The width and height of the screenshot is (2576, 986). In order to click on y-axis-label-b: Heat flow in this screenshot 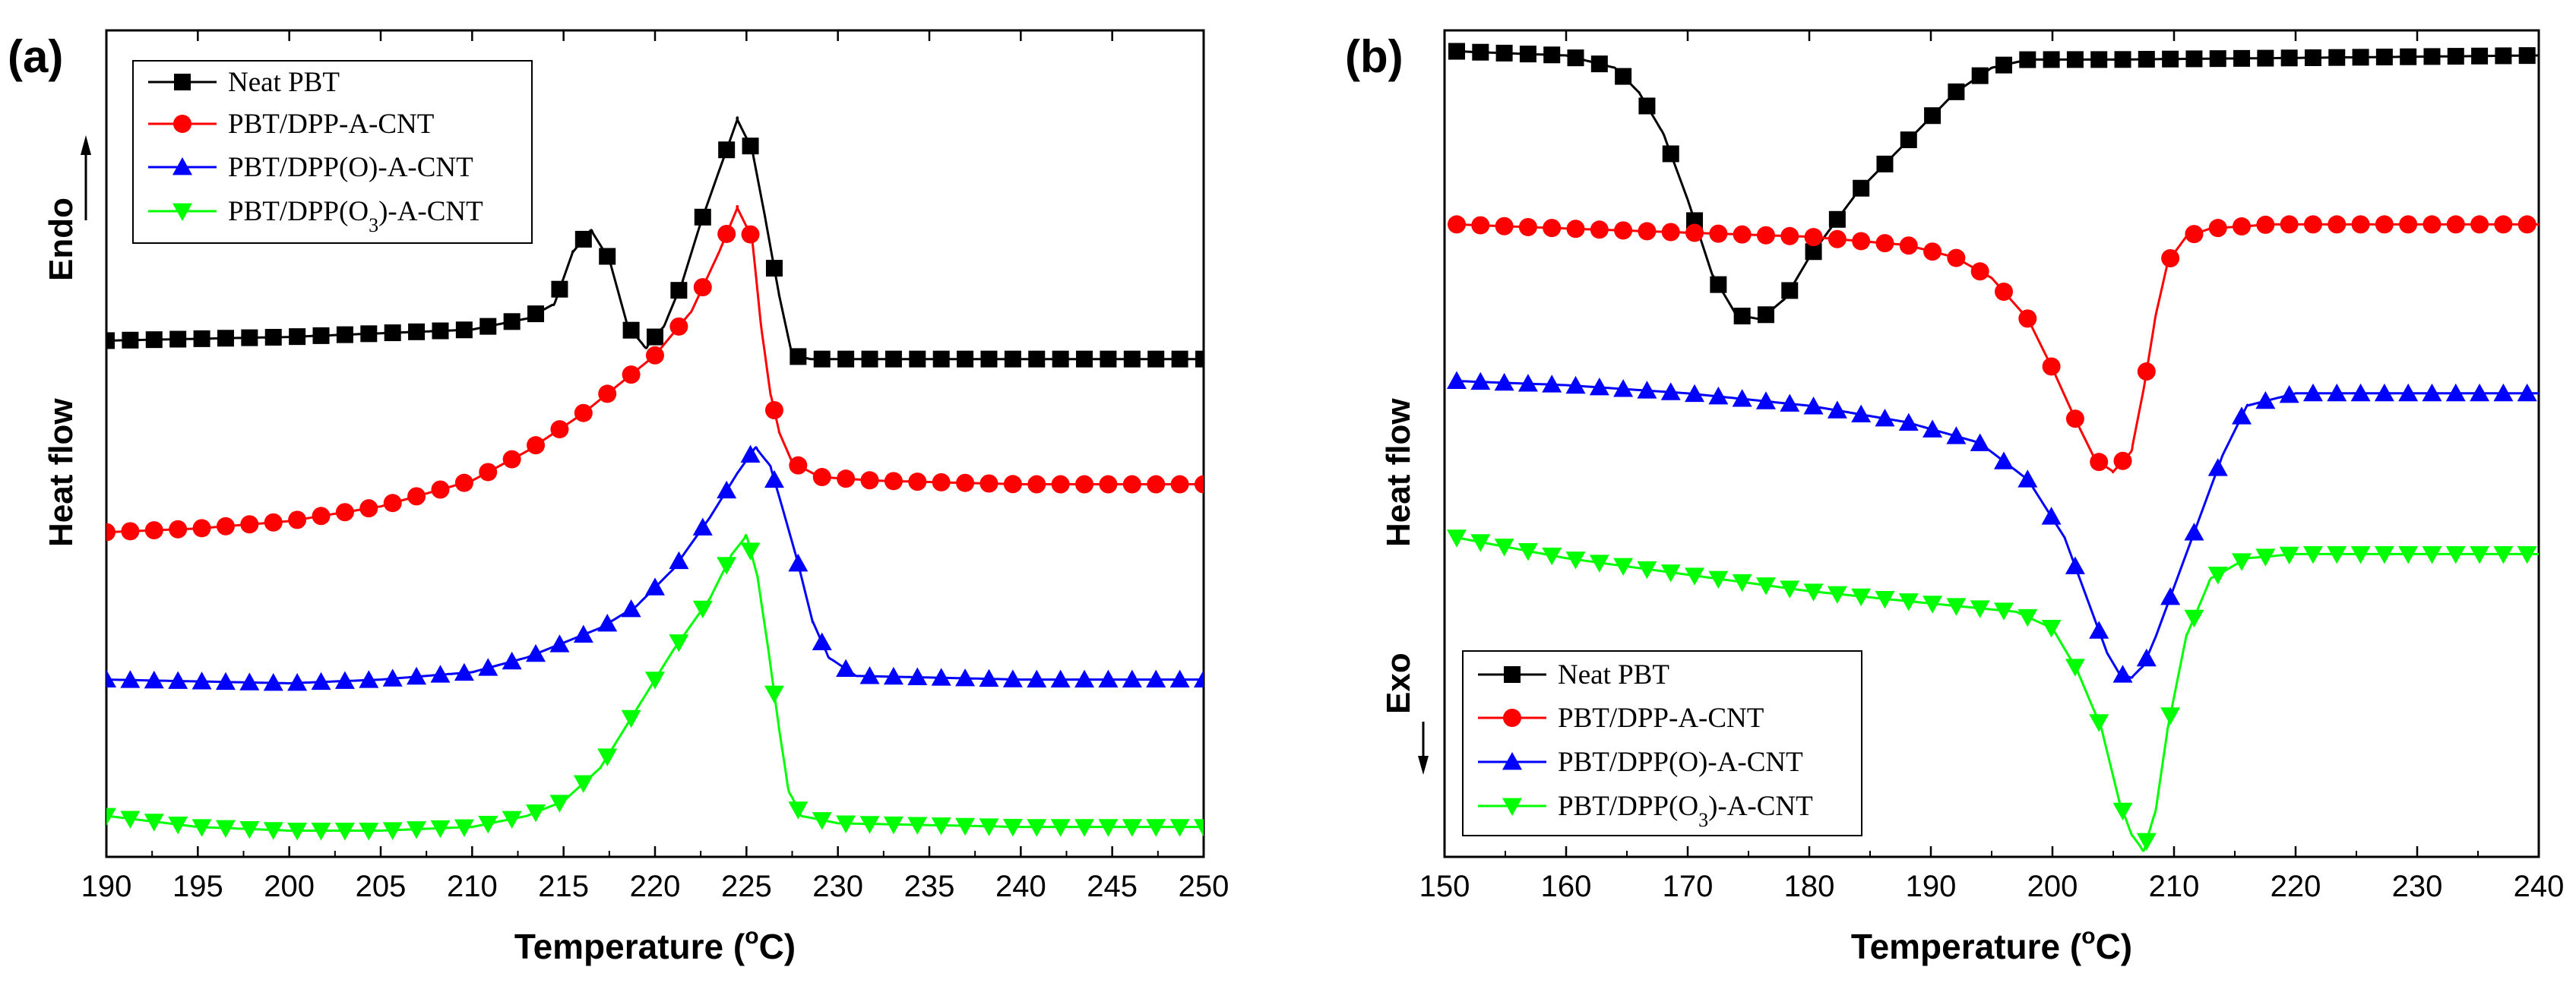, I will do `click(1398, 472)`.